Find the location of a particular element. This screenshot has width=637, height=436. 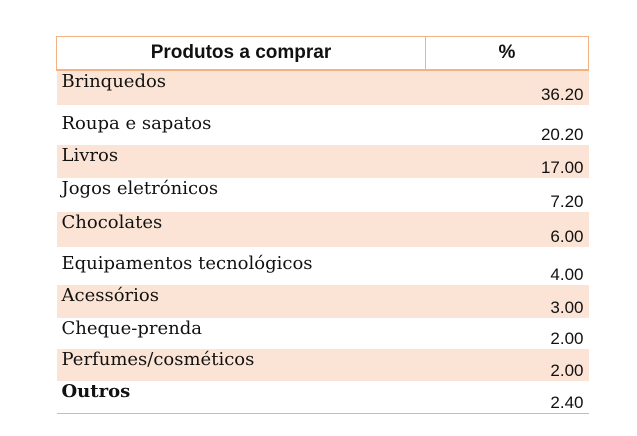

product-percent: 7.20 is located at coordinates (567, 201).